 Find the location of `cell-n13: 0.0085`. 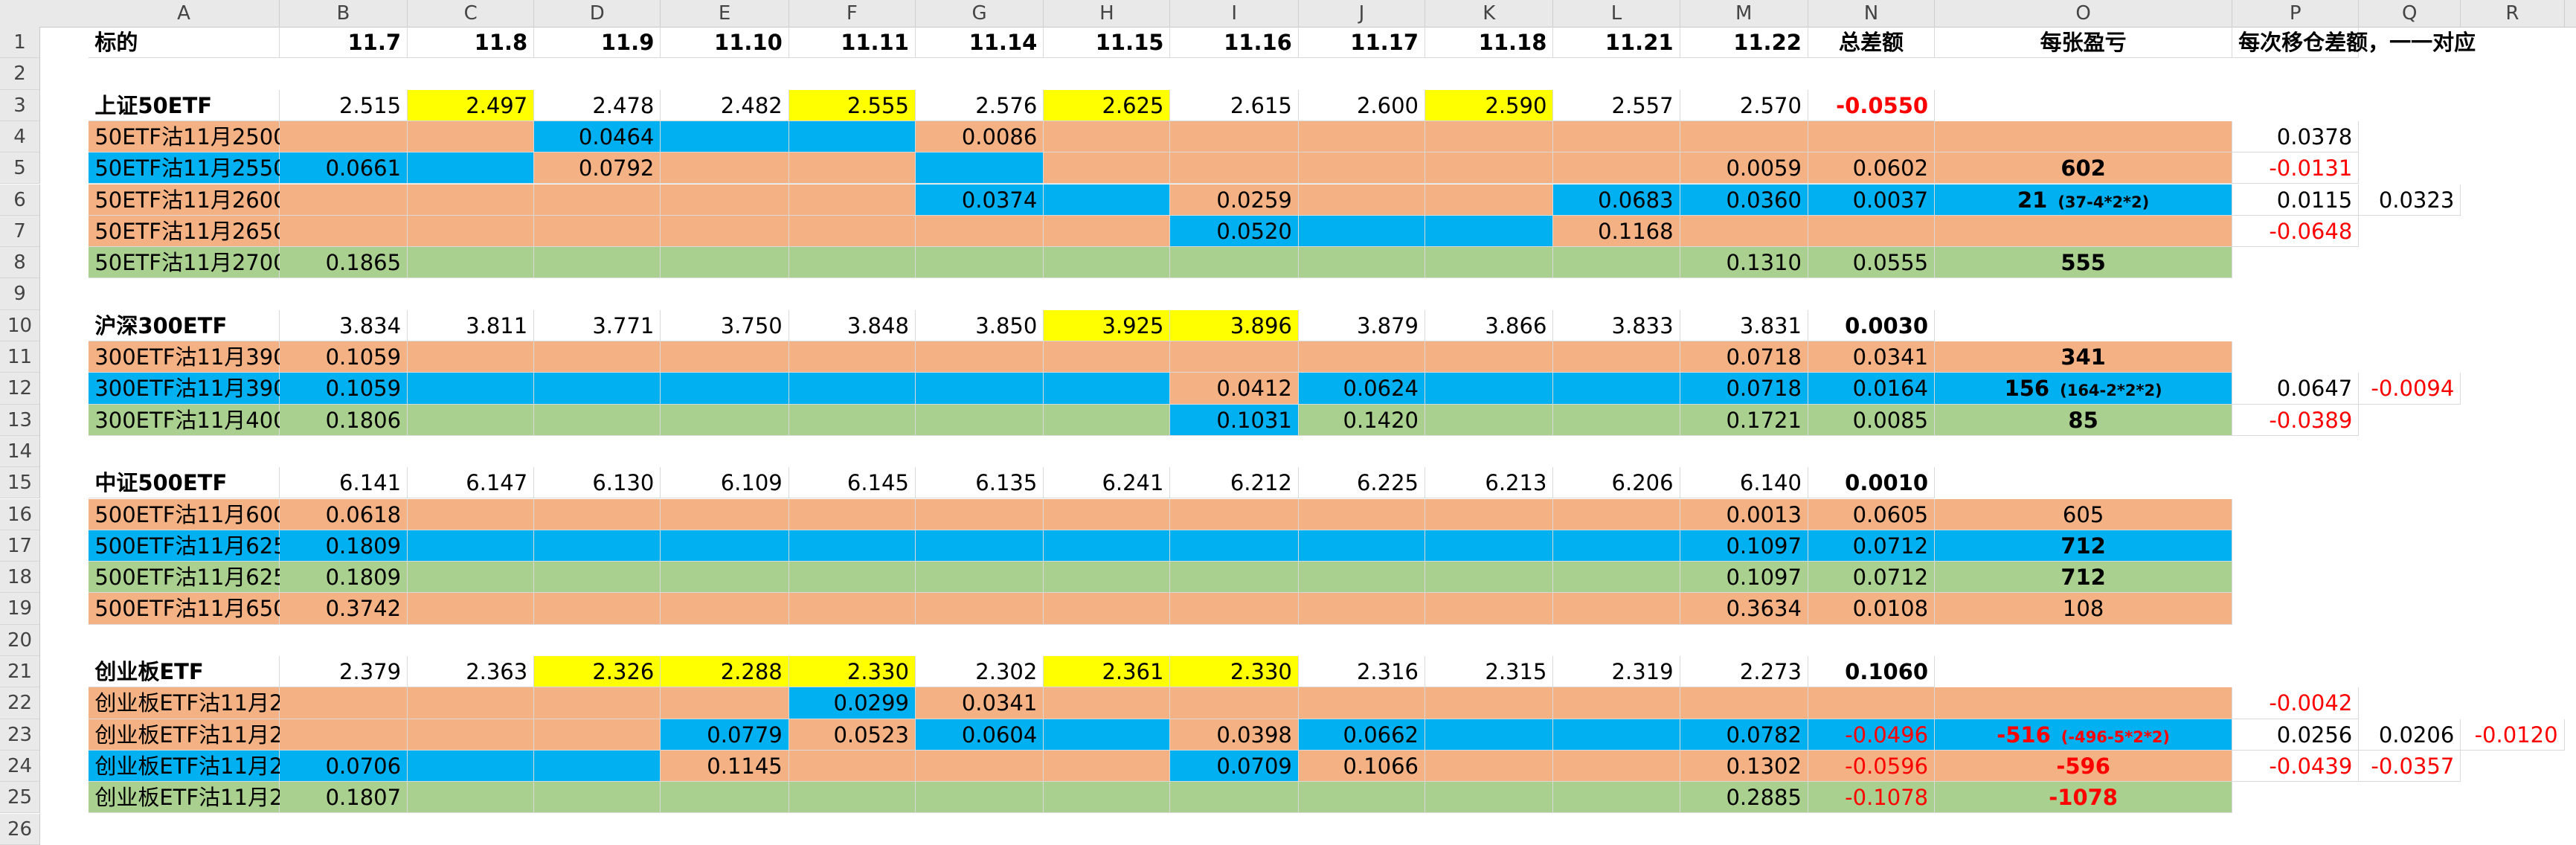

cell-n13: 0.0085 is located at coordinates (1872, 420).